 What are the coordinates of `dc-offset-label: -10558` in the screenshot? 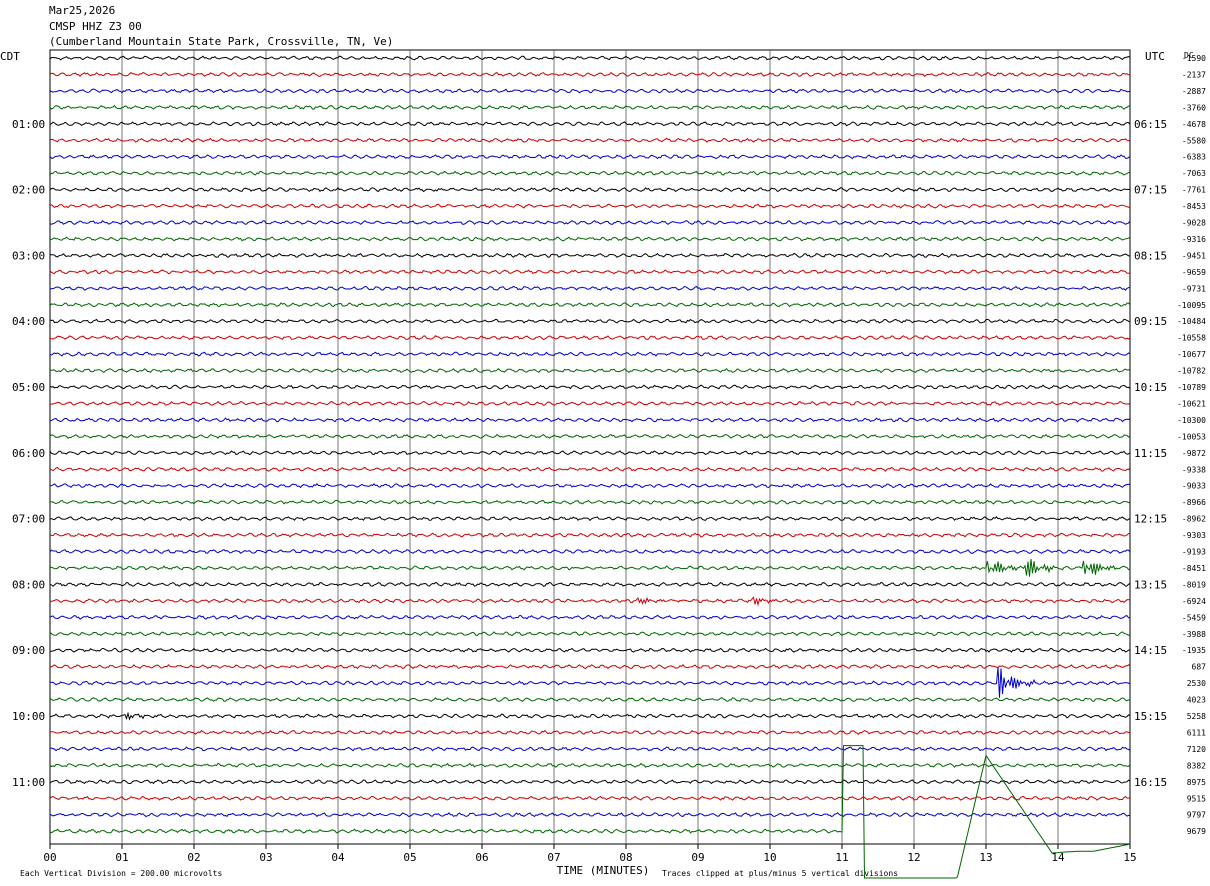 It's located at (1191, 338).